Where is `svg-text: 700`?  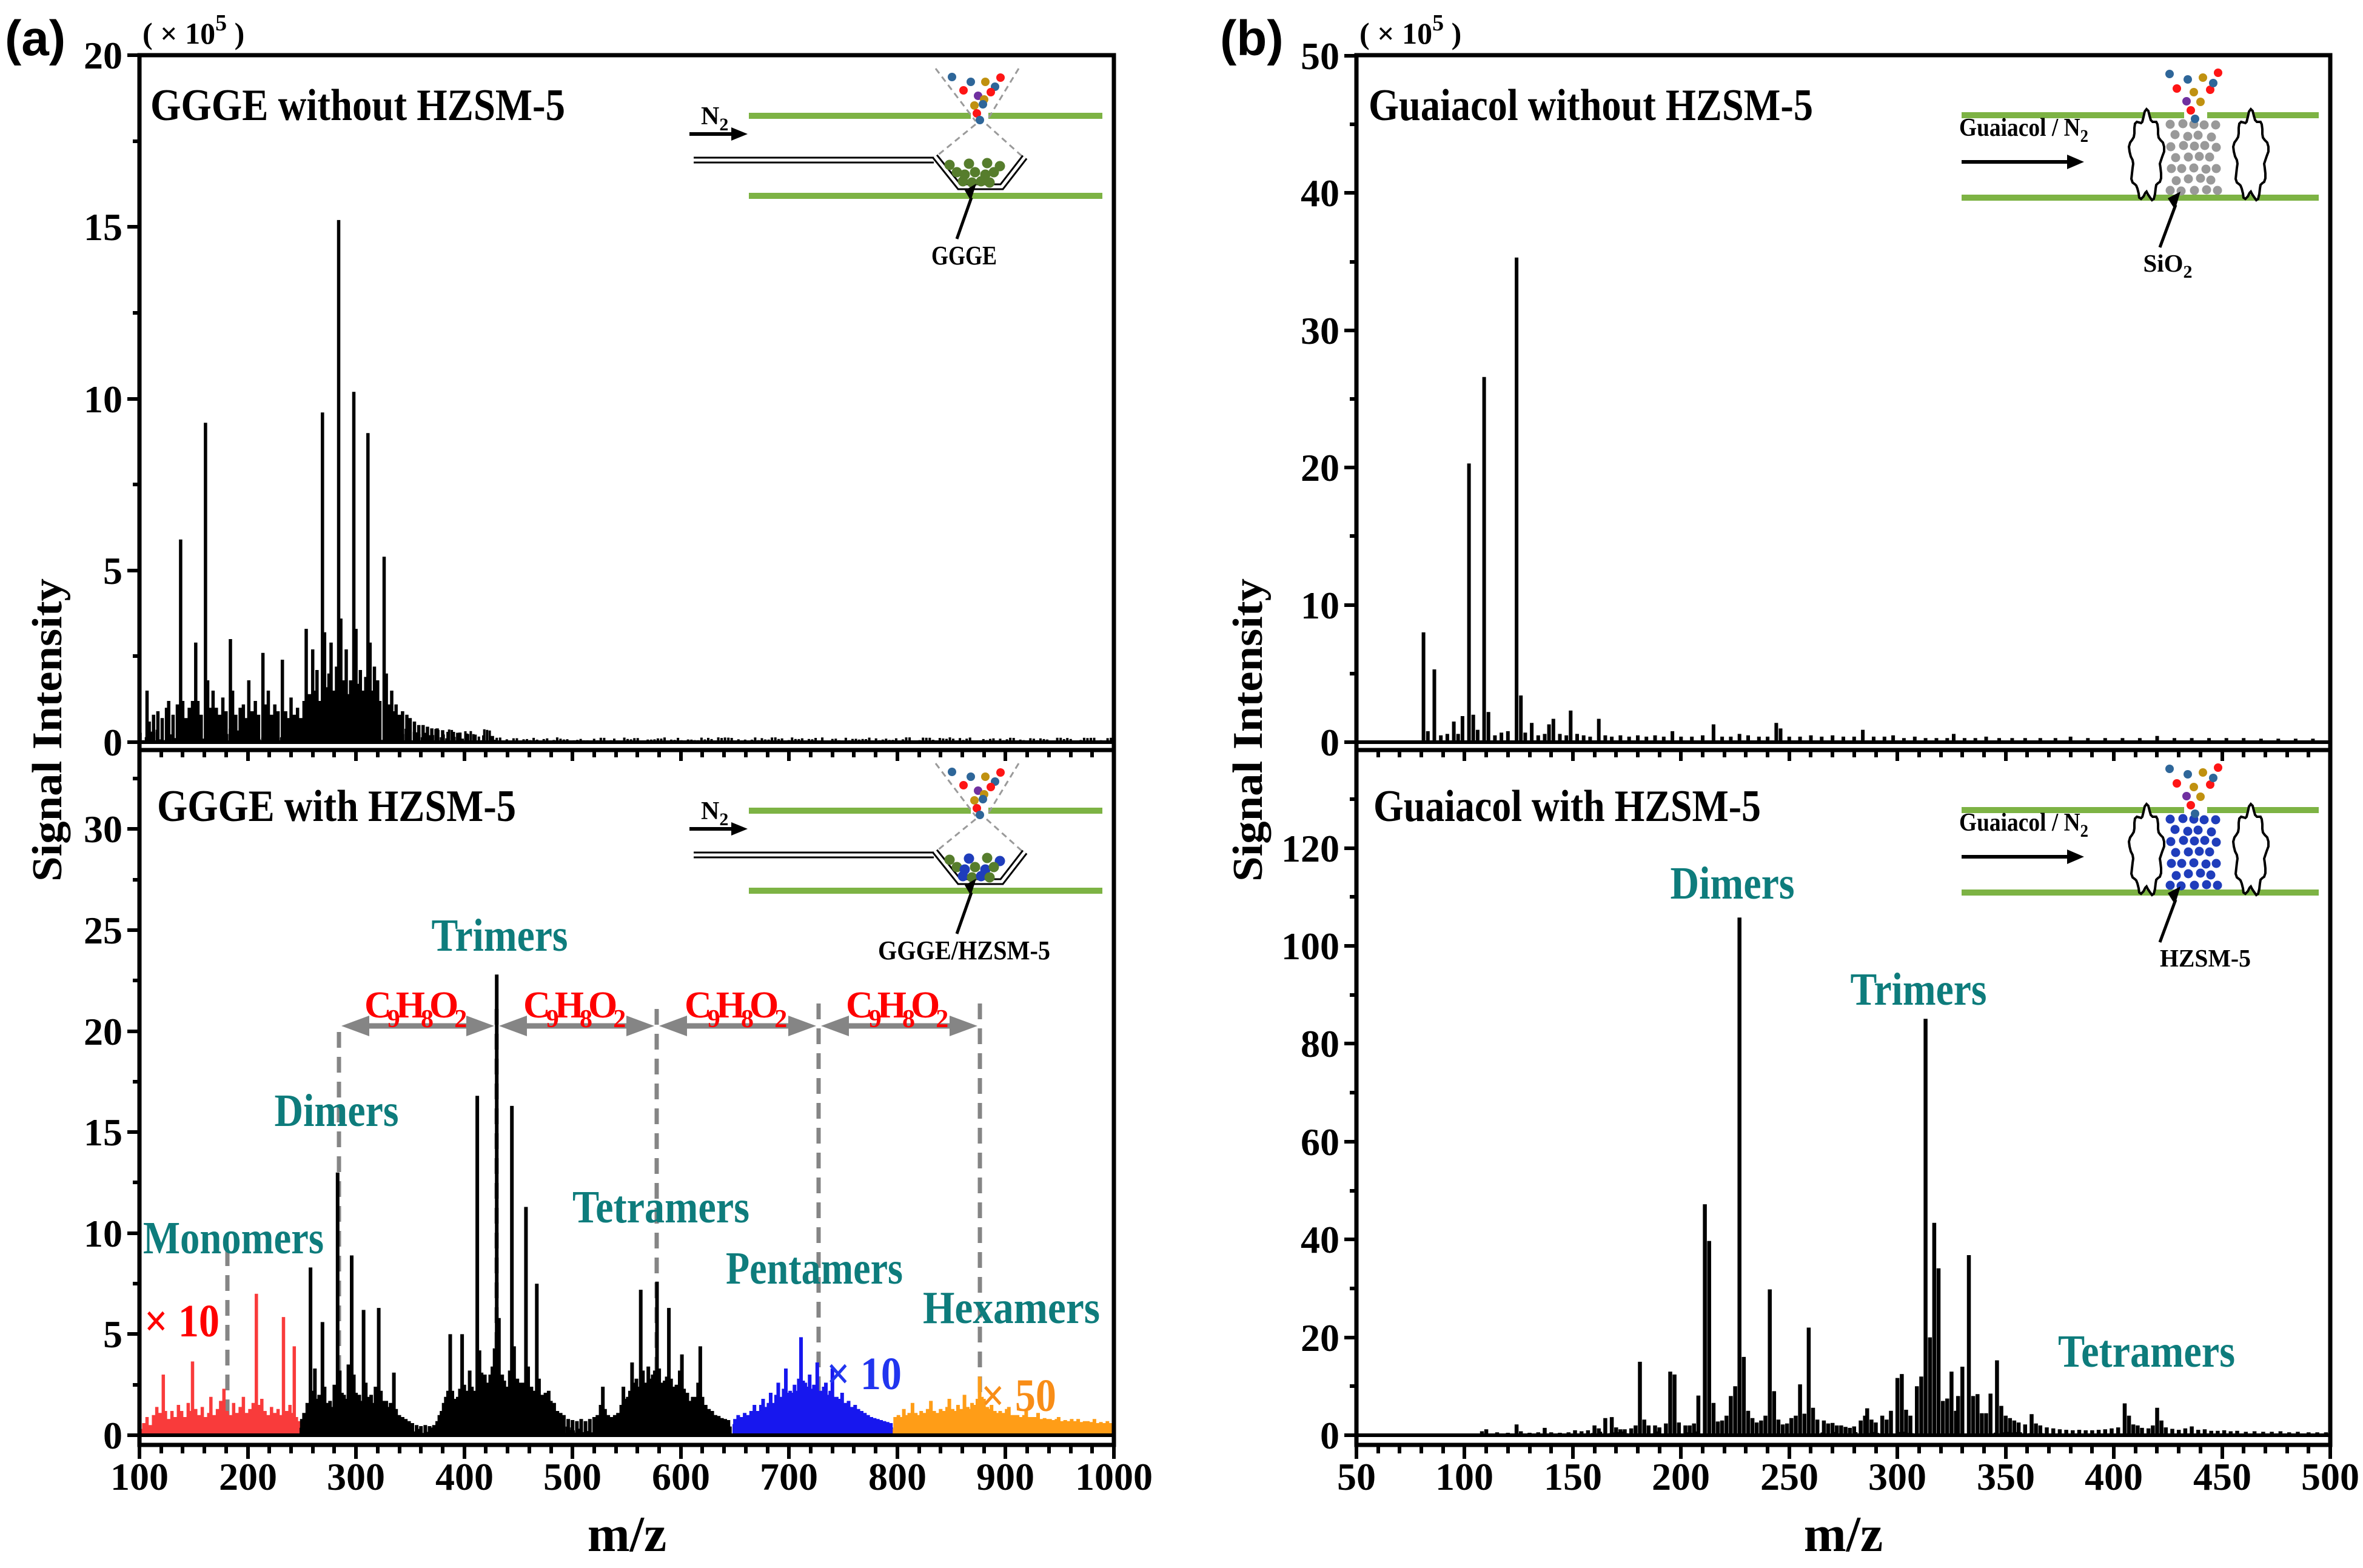 svg-text: 700 is located at coordinates (789, 1477).